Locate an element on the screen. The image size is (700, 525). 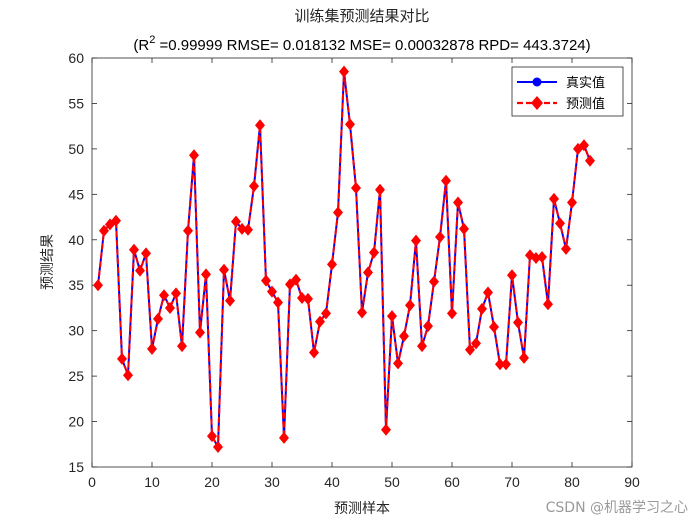
y-tick-label: 35 is located at coordinates (76, 285).